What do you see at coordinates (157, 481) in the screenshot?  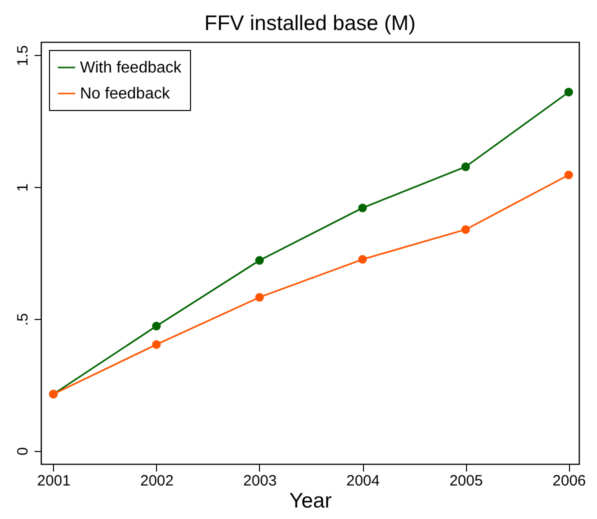 I see `x-tick-label: 2002` at bounding box center [157, 481].